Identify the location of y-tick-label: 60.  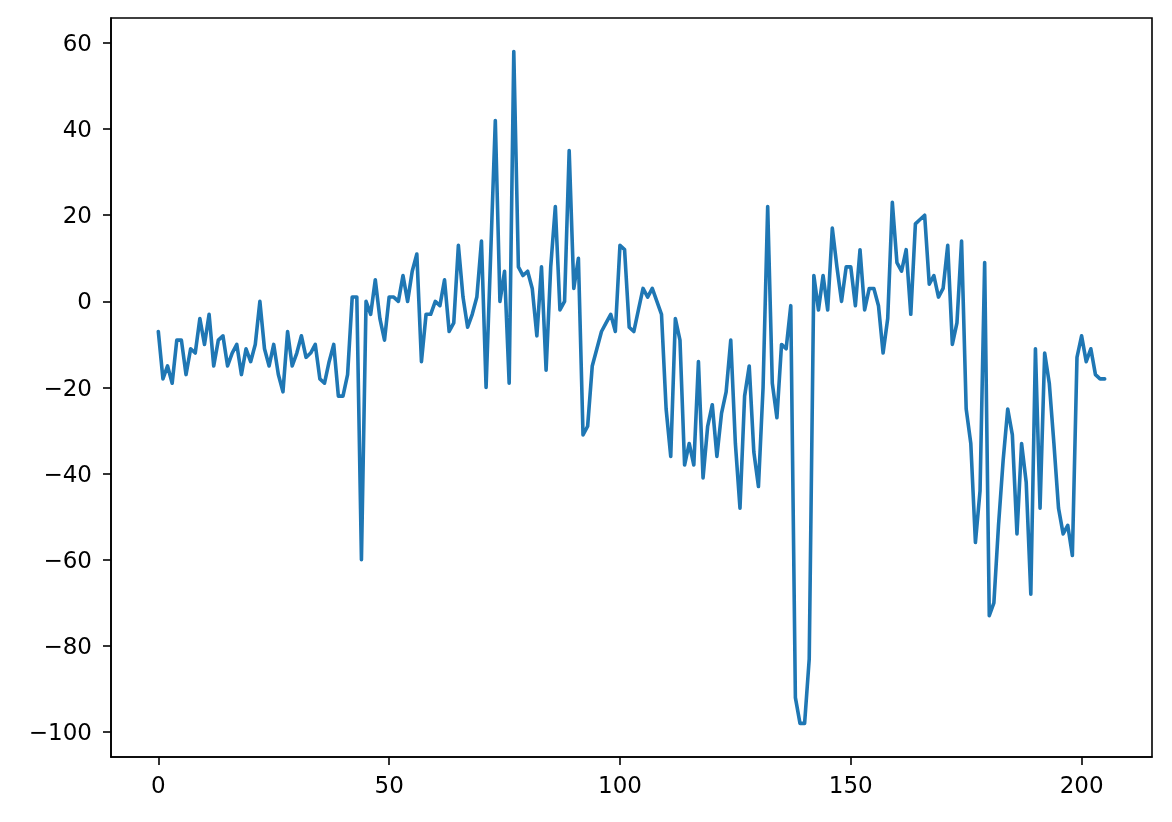
(77, 42).